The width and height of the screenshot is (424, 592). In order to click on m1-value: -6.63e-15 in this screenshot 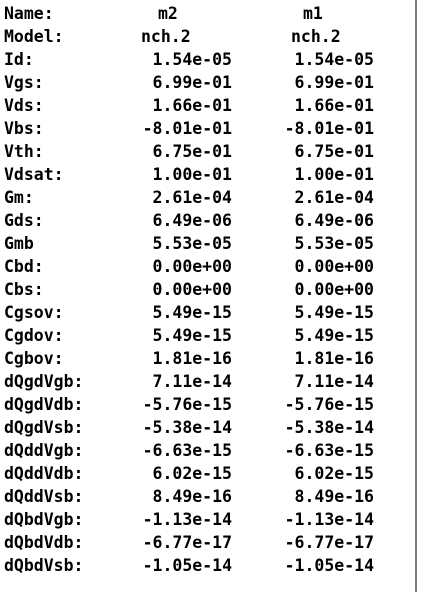, I will do `click(329, 450)`.